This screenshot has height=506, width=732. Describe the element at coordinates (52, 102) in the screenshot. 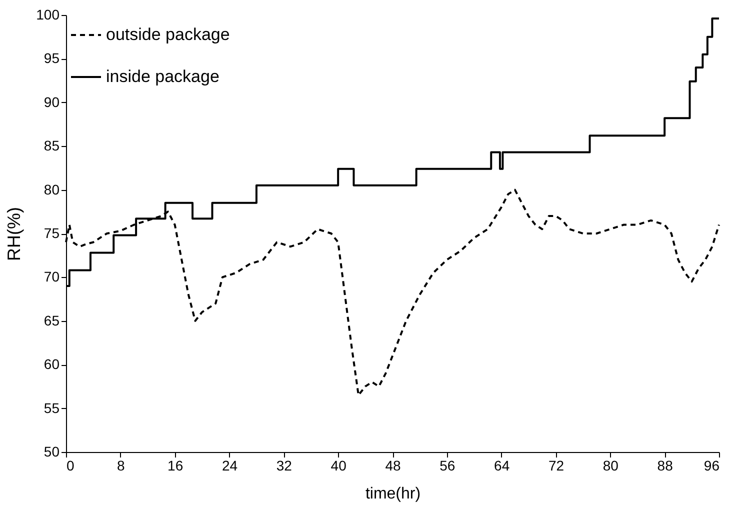

I see `y-tick-label: 90` at that location.